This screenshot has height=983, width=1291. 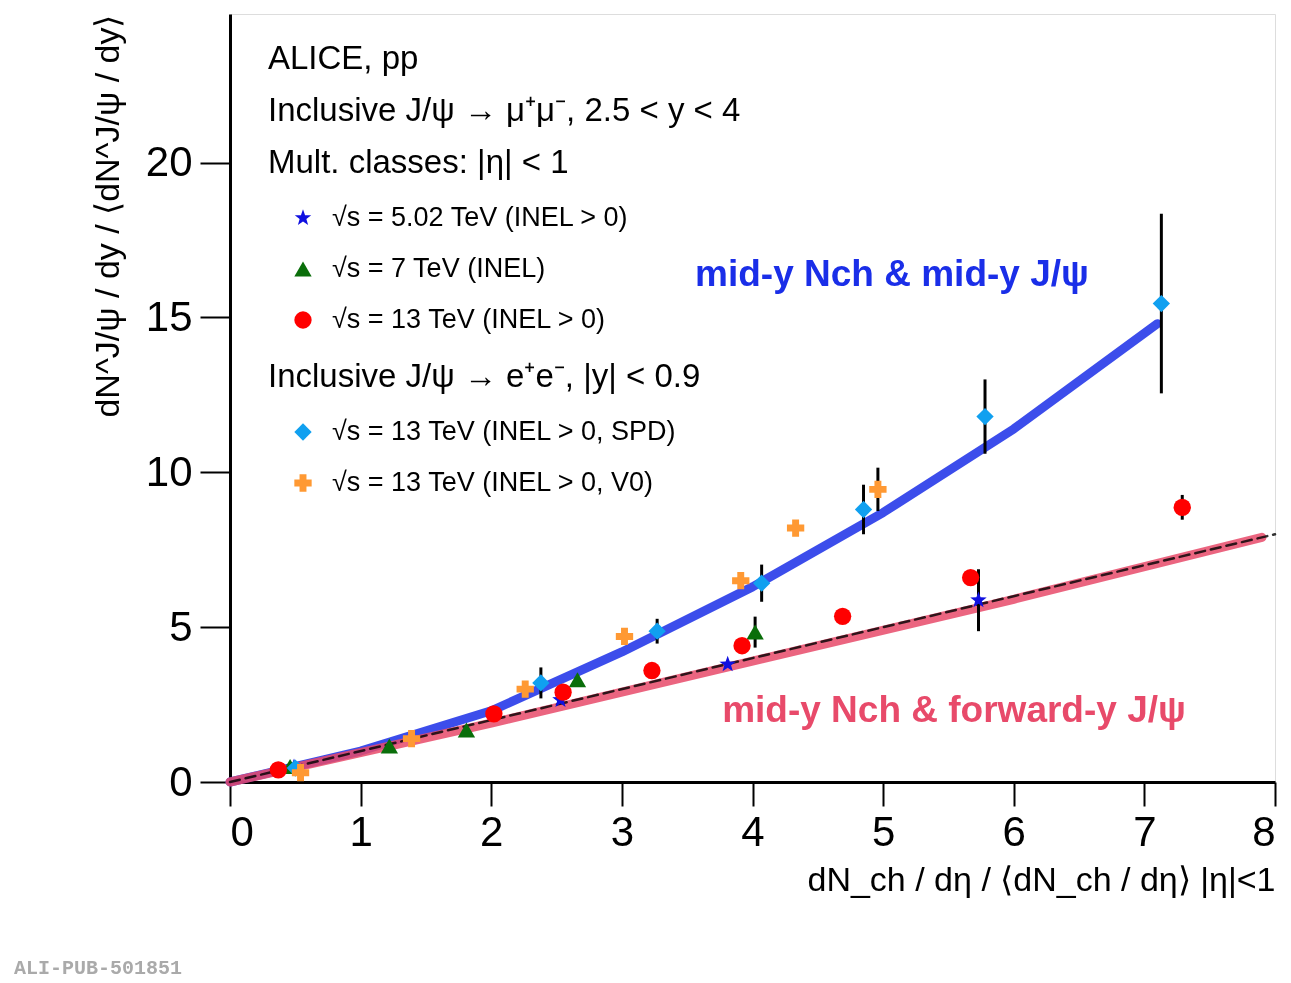 I want to click on annotation: mid-y Nch & forward-y J/ψ, so click(x=954, y=709).